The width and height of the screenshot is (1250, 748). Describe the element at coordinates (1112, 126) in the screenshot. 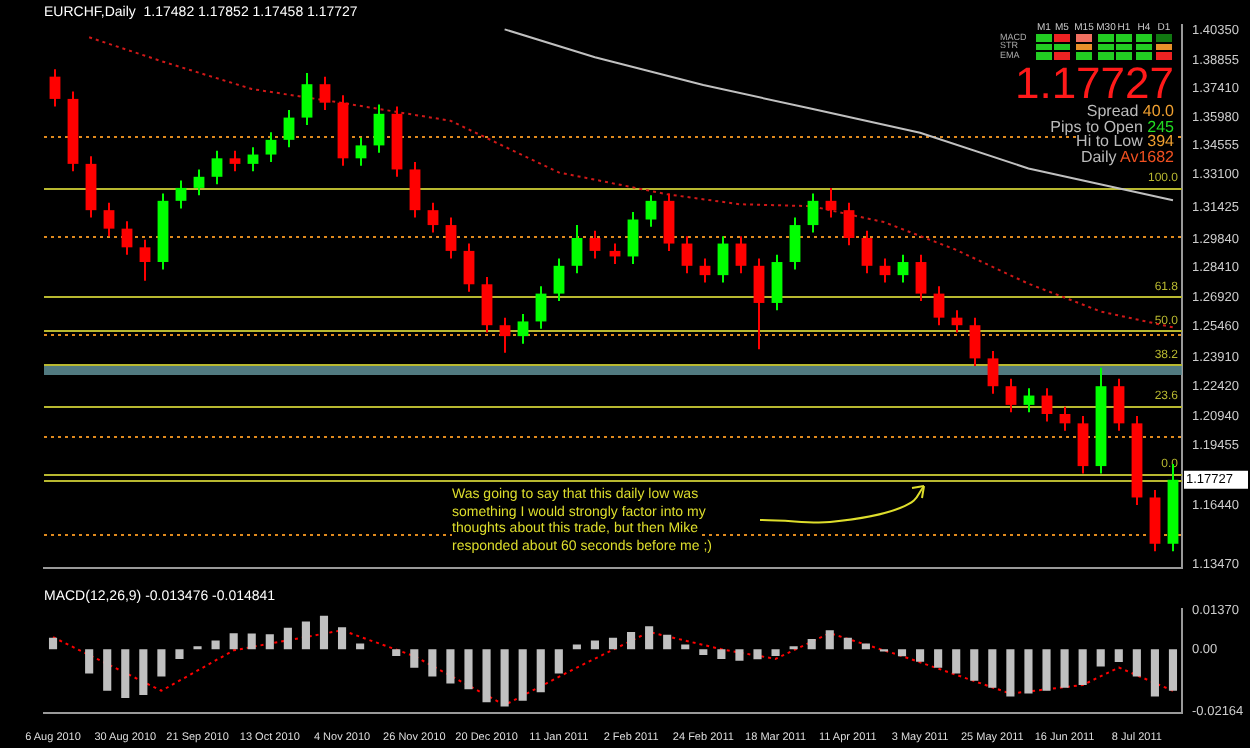

I see `annotation: Pips to Open 245` at that location.